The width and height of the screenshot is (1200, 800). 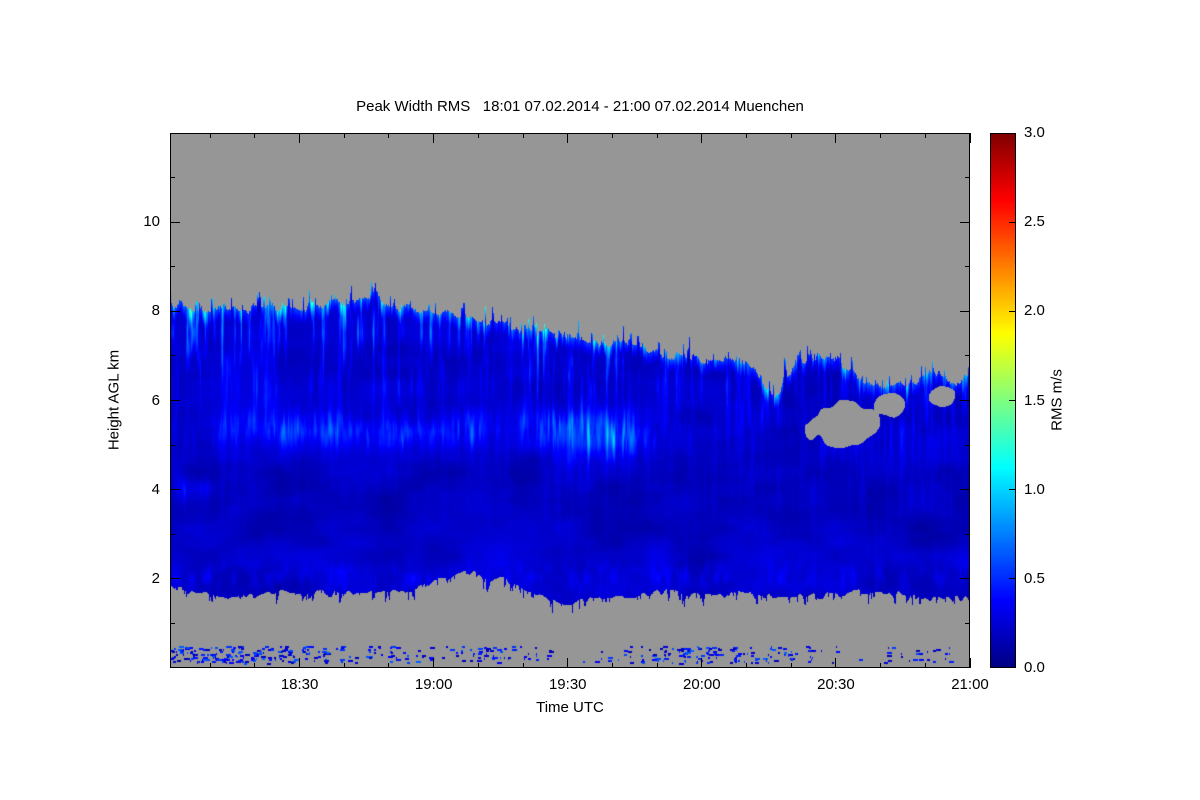 What do you see at coordinates (567, 684) in the screenshot?
I see `x-tick-label: 19:30` at bounding box center [567, 684].